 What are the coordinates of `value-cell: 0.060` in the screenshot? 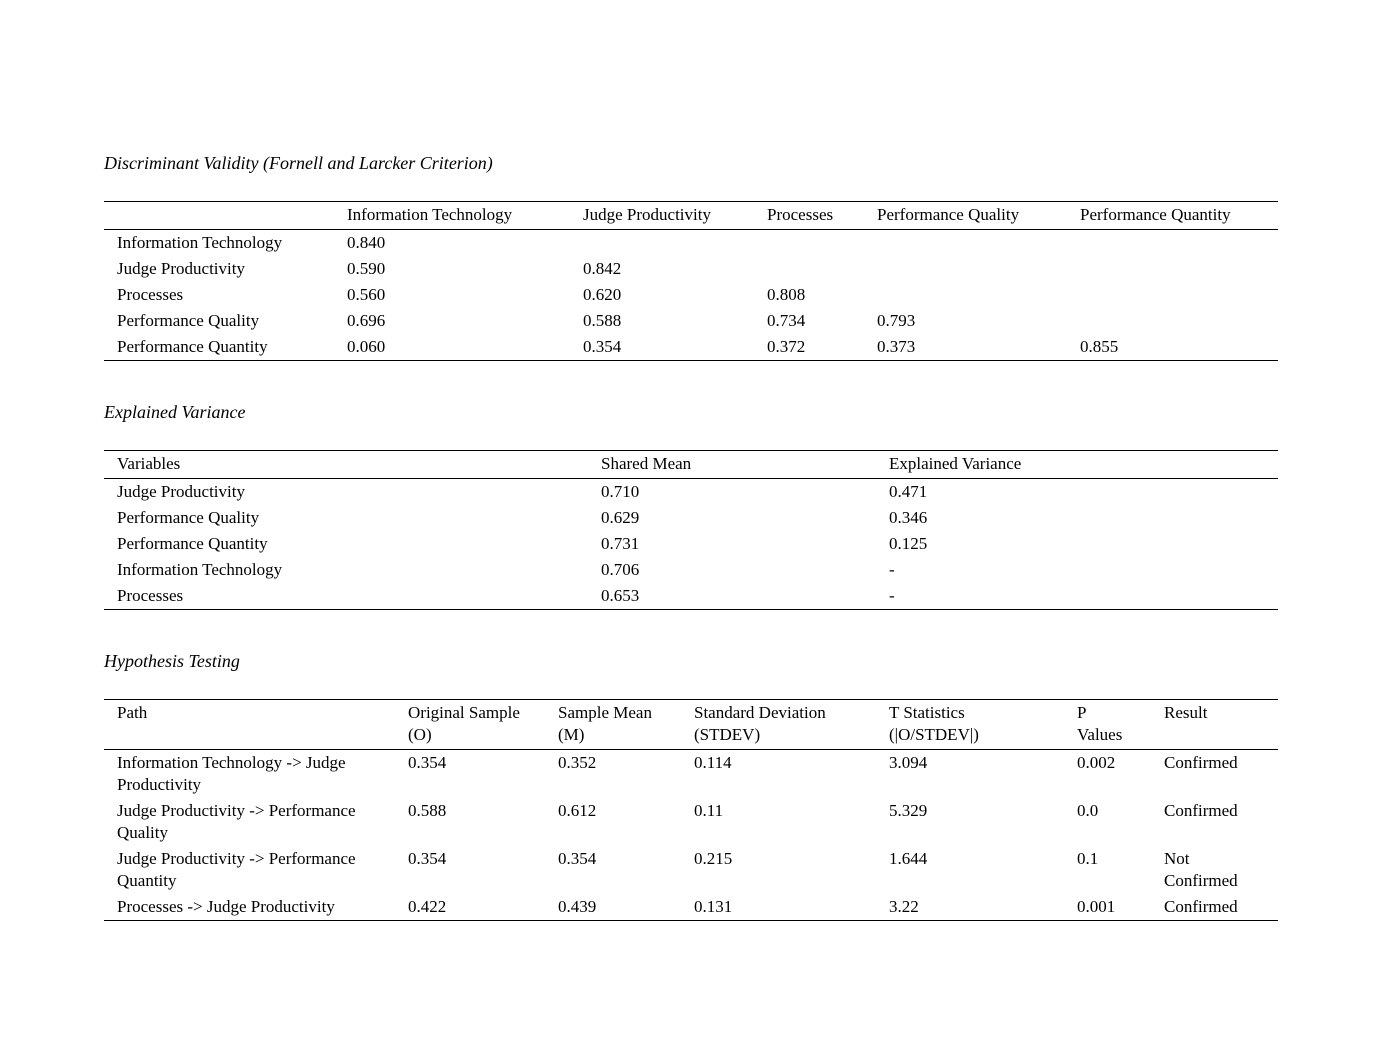 It's located at (366, 346).